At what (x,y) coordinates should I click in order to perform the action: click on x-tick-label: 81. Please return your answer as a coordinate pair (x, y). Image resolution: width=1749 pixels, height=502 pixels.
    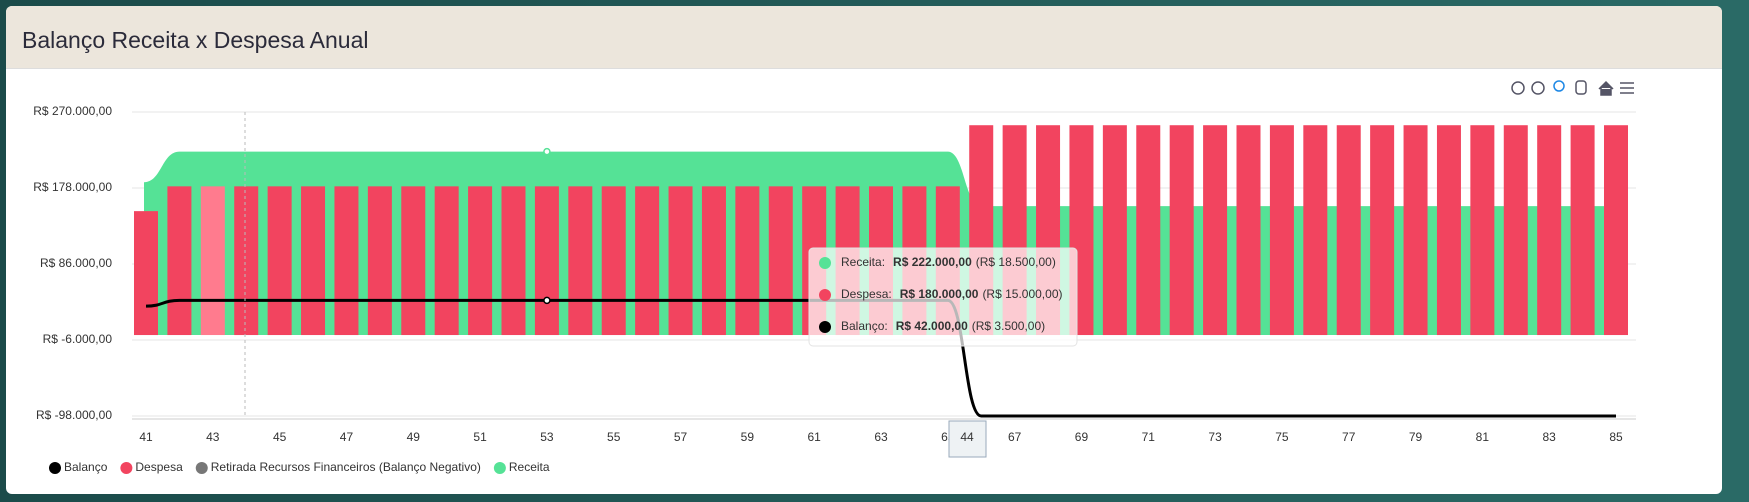
    Looking at the image, I should click on (1483, 437).